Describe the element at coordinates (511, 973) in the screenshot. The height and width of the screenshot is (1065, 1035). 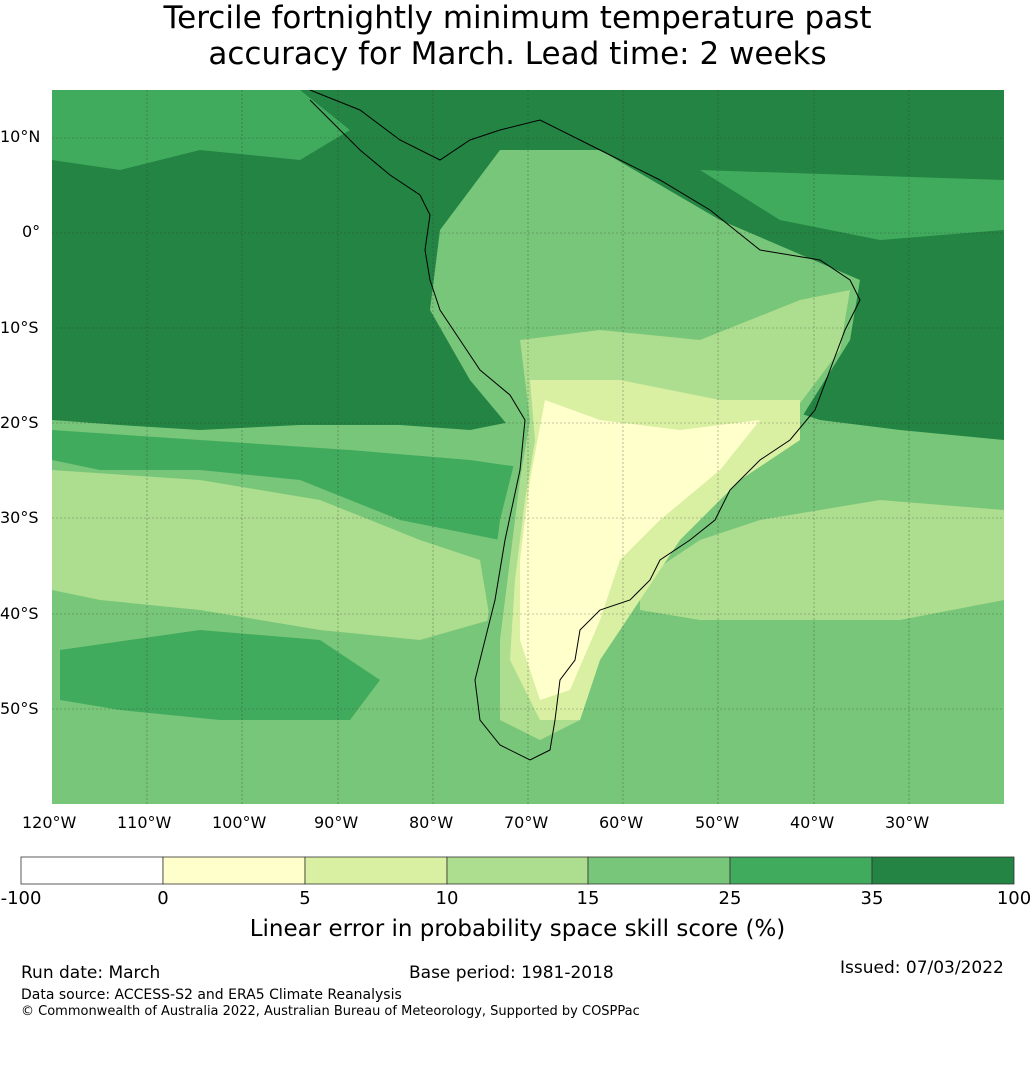
I see `base-period: Base period: 1981-2018` at that location.